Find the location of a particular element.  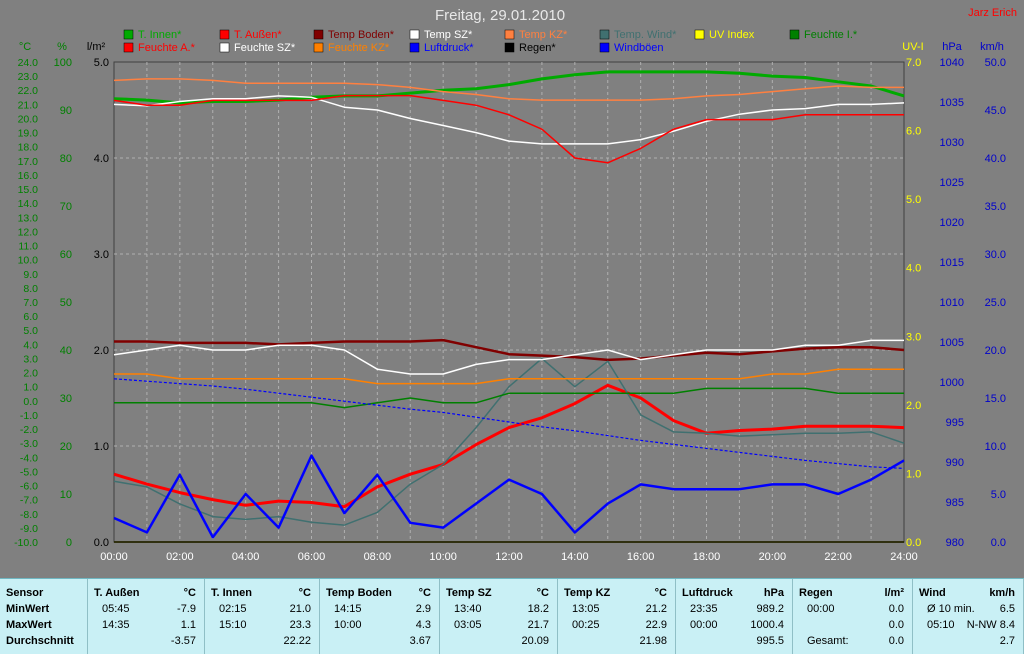

tick-pressure: 1005 is located at coordinates (952, 343).